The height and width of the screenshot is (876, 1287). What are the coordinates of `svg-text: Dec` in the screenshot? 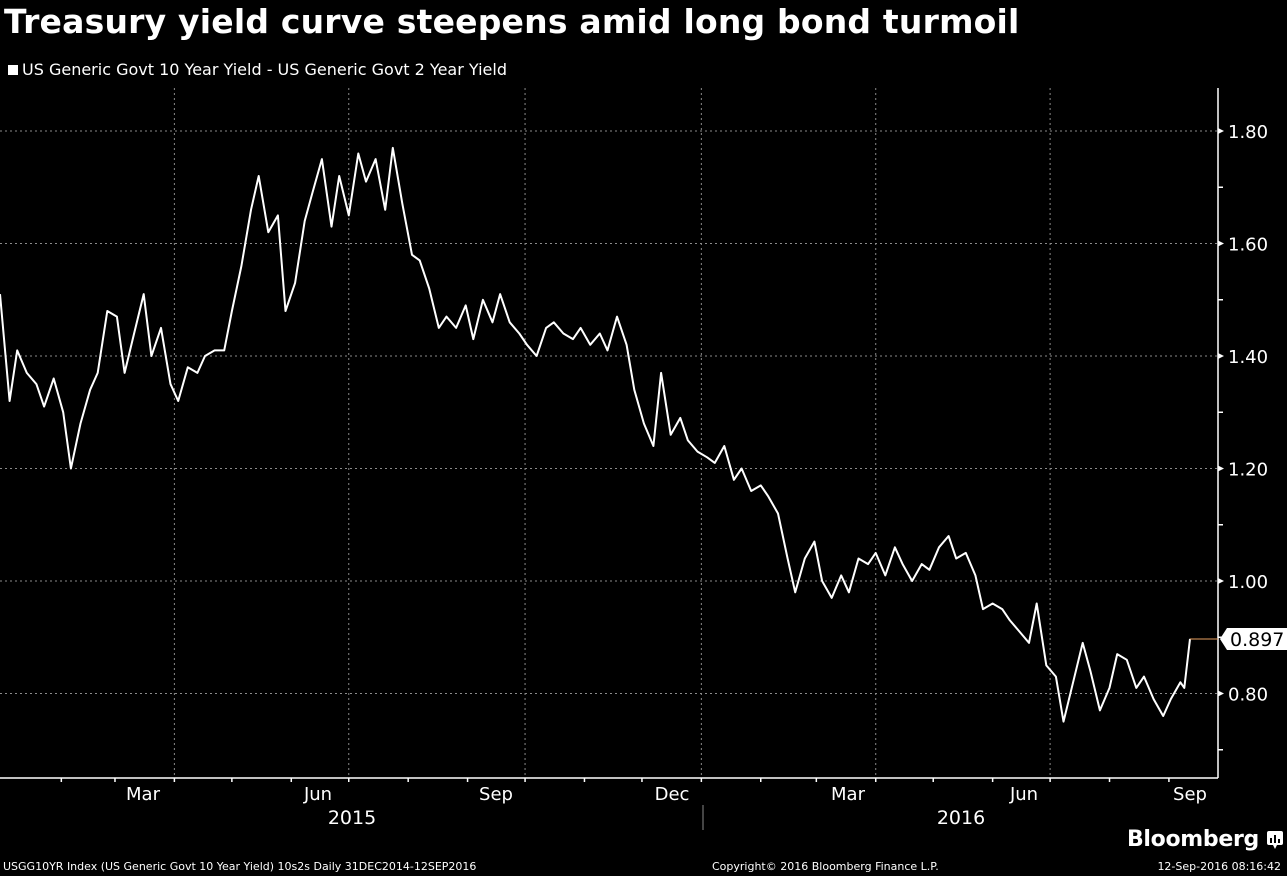 It's located at (672, 794).